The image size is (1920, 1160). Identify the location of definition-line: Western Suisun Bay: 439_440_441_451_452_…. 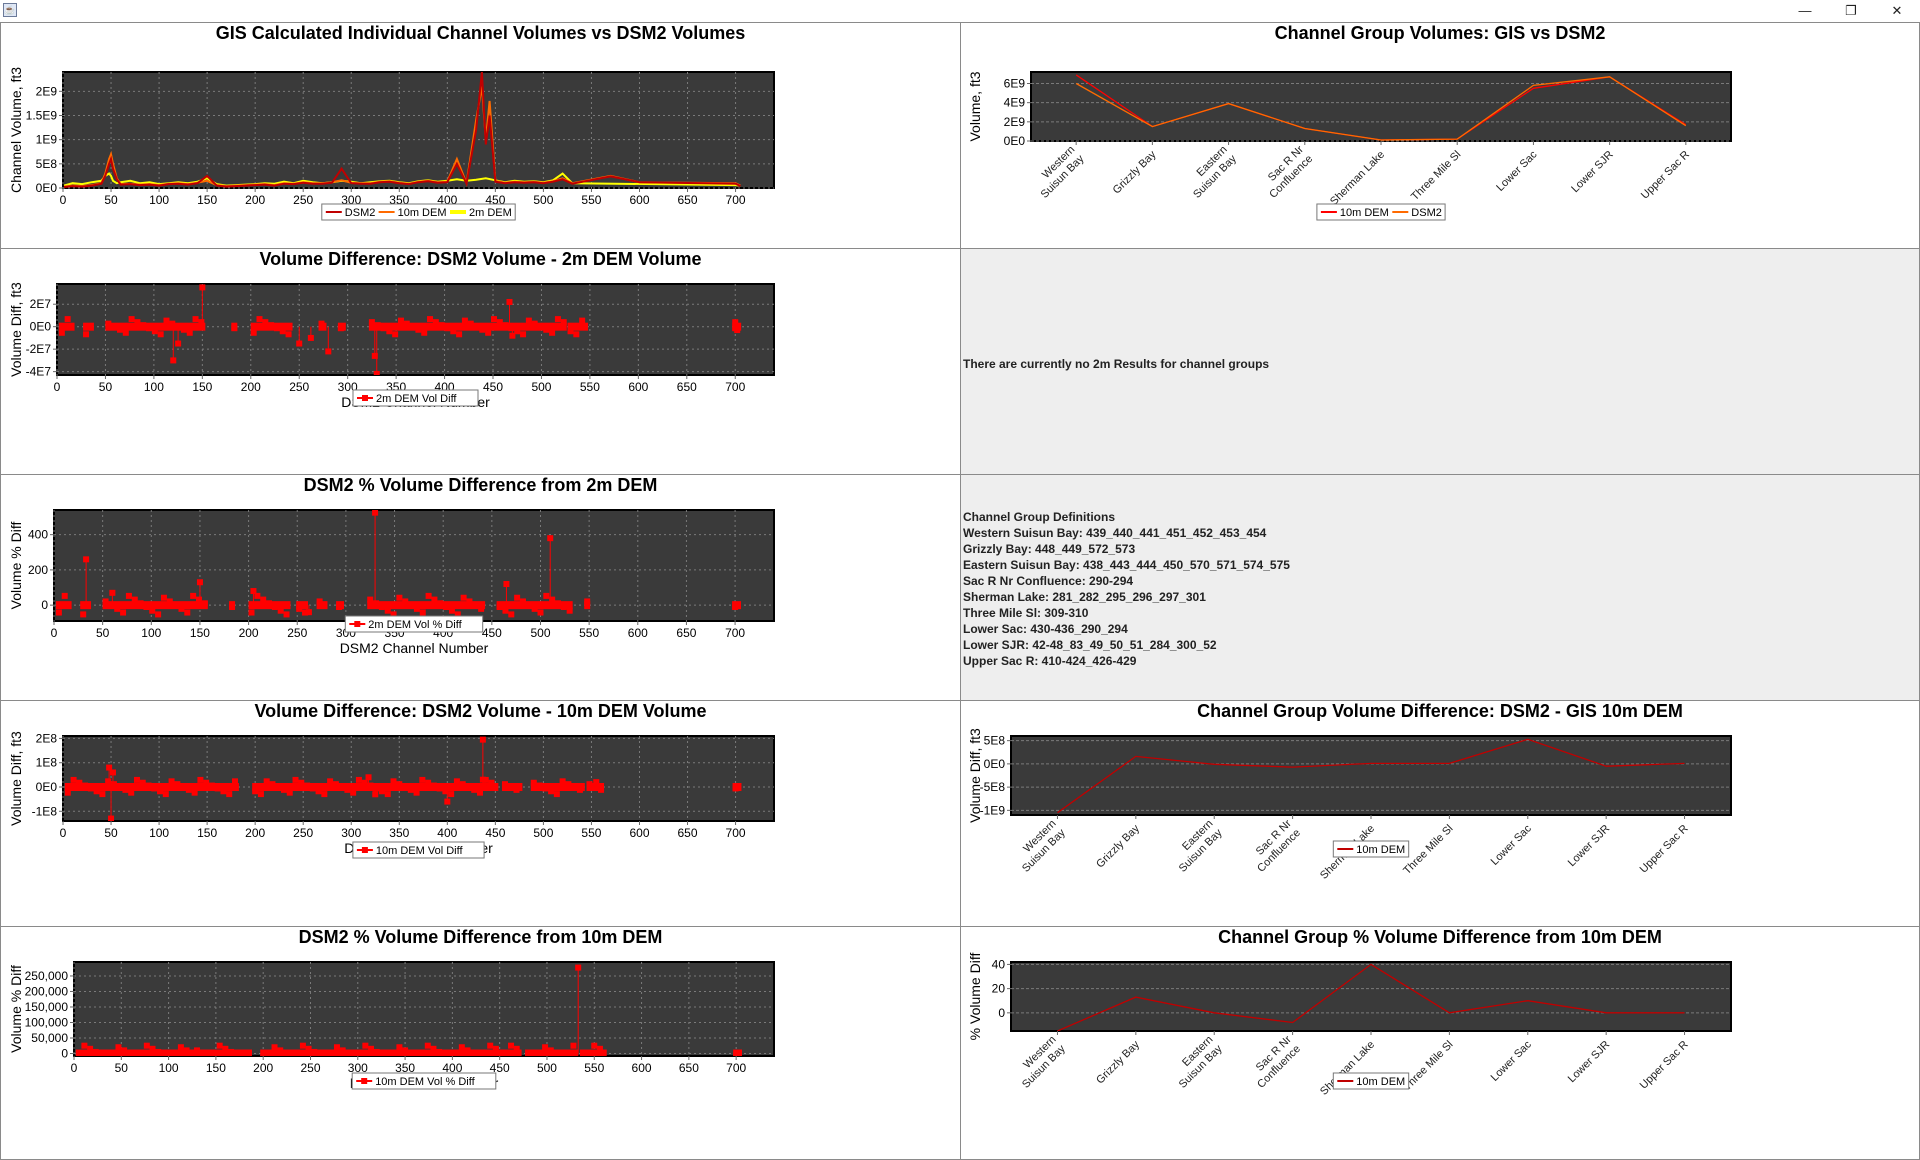
(1115, 533).